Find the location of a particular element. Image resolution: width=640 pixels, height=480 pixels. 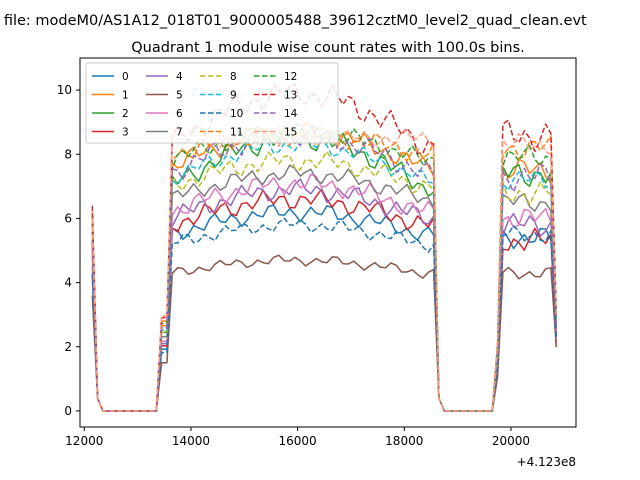

legend-label-5: 5 is located at coordinates (179, 96).